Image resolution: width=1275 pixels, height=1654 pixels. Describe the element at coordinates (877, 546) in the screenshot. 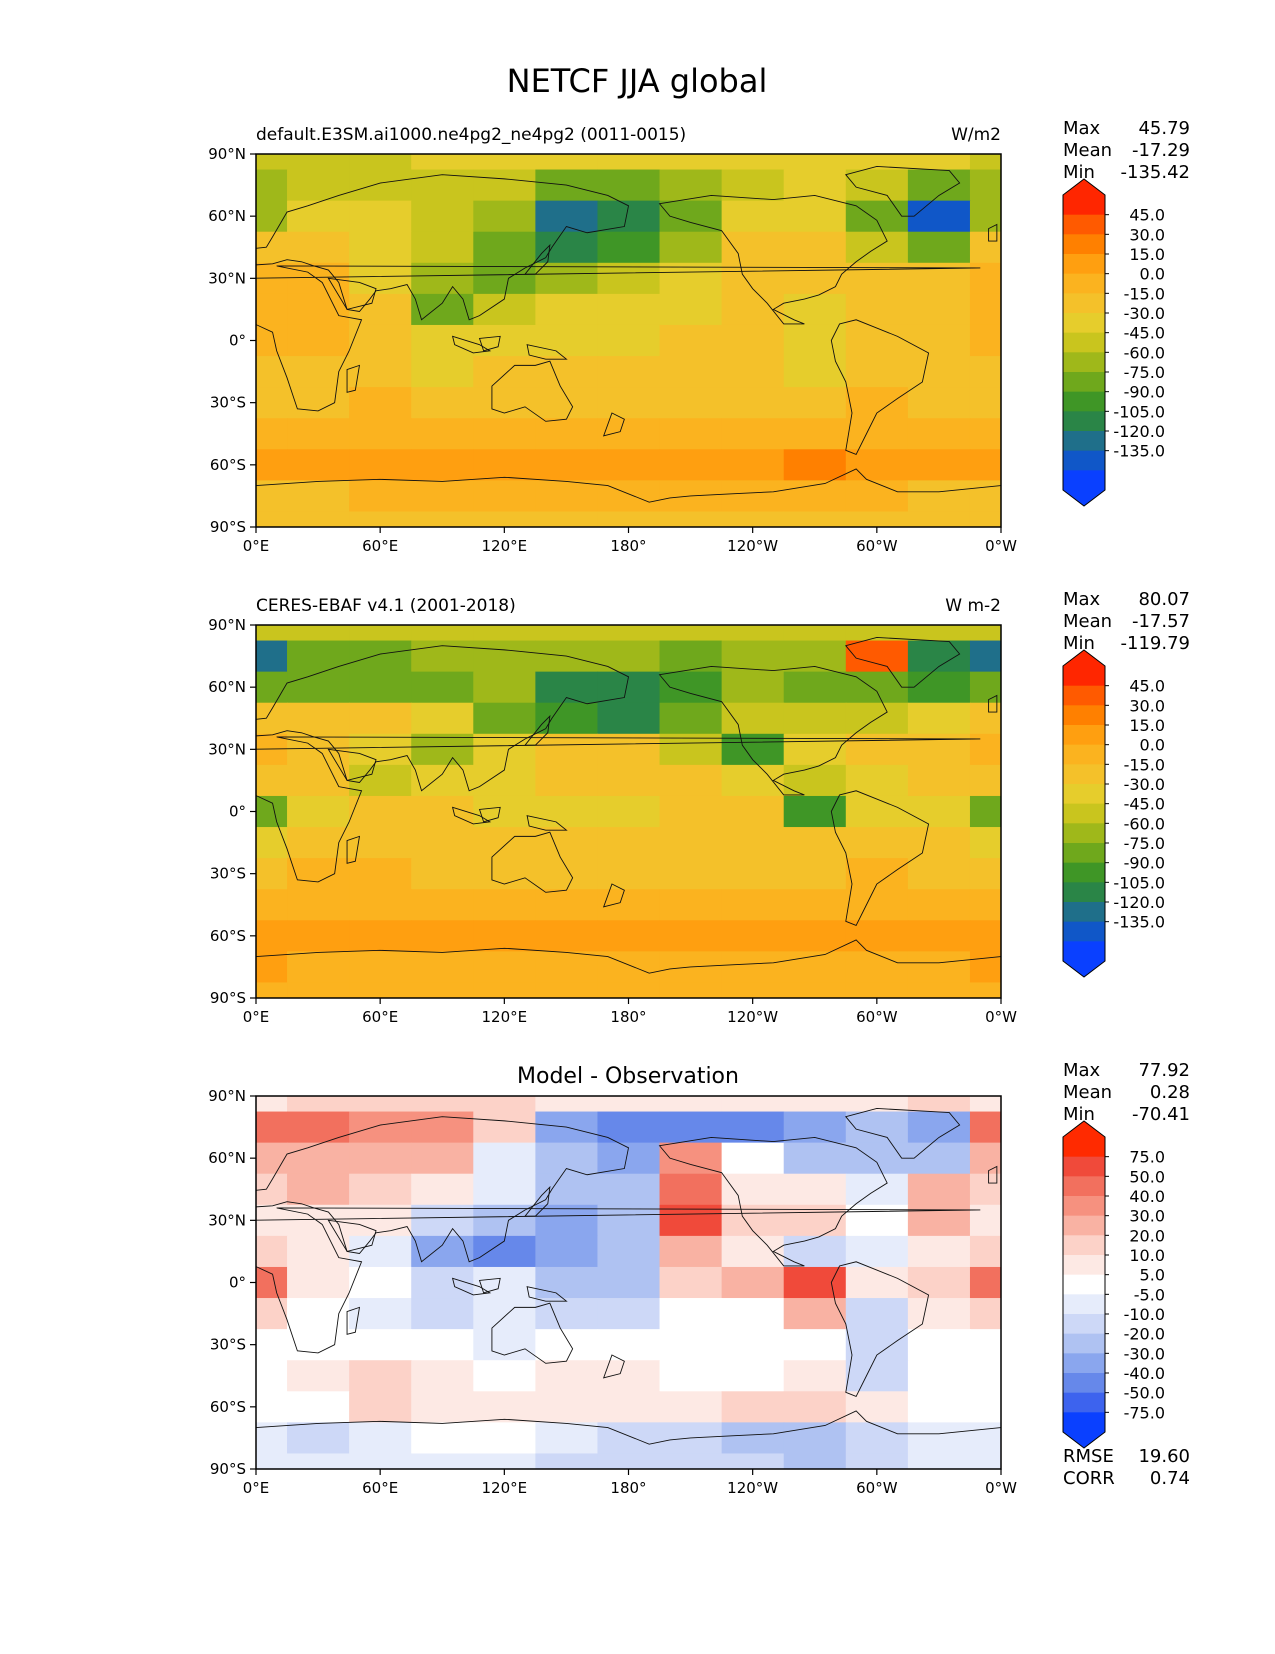

I see `lon-tick-label: 60°W` at that location.